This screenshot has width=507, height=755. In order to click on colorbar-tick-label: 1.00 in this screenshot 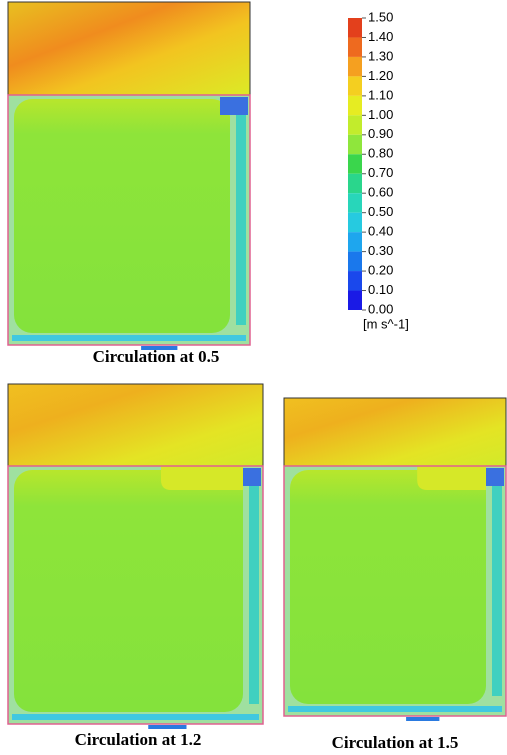, I will do `click(380, 114)`.